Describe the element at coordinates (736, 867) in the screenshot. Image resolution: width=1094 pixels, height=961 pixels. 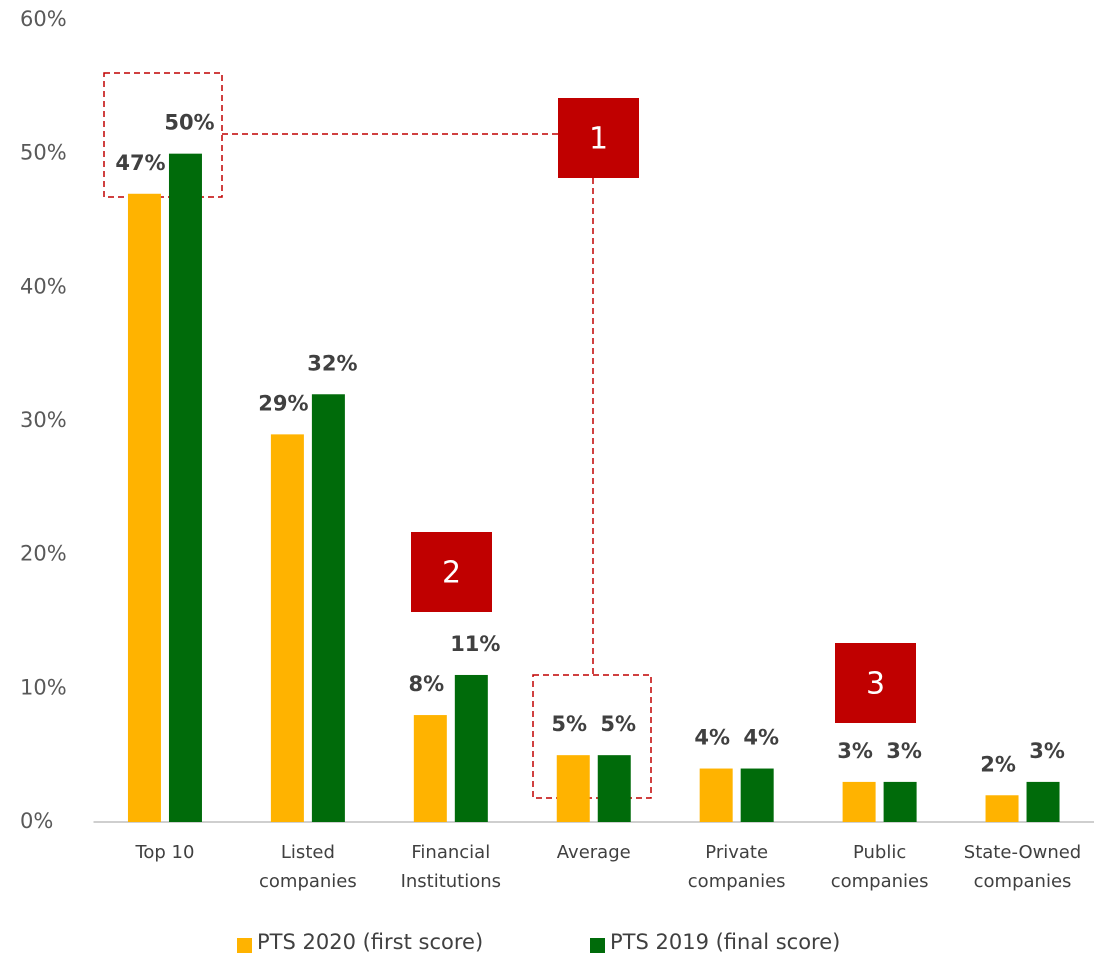
I see `x-tick-label: Private companies` at that location.